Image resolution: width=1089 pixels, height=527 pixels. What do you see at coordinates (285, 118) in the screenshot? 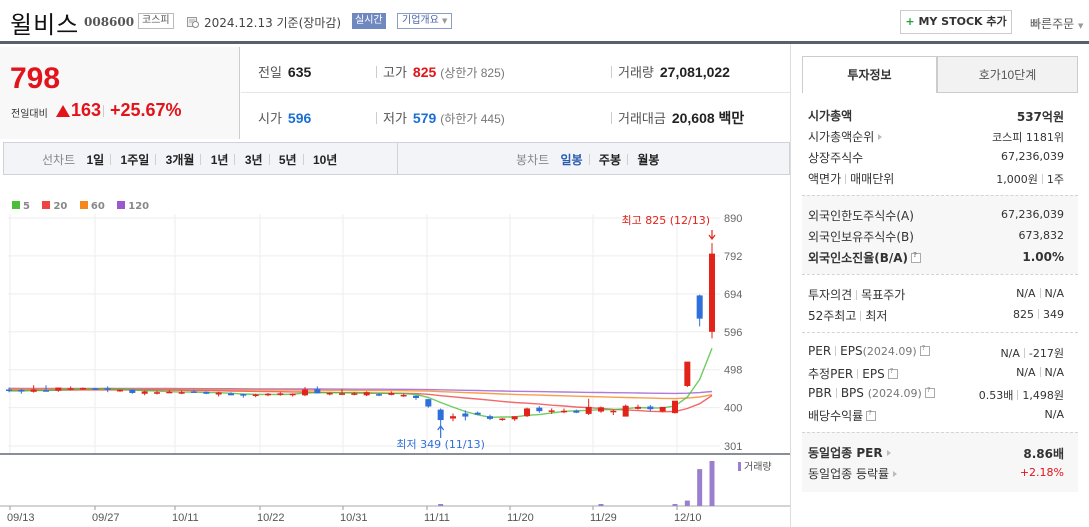
I see `open-price: 시가 596` at bounding box center [285, 118].